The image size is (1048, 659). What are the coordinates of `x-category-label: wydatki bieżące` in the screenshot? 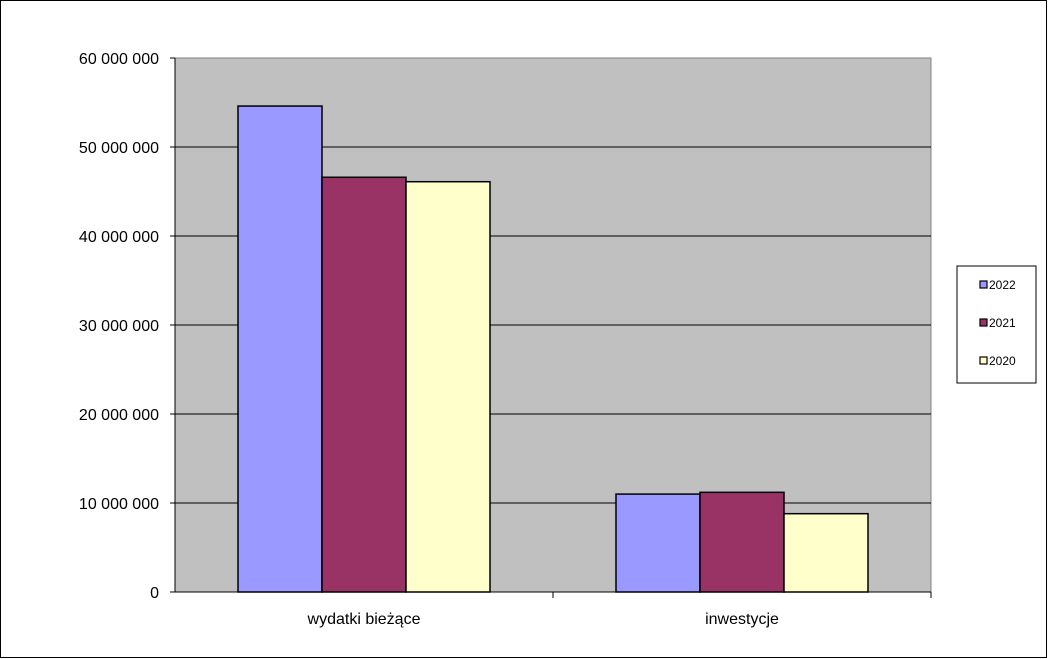 It's located at (364, 619).